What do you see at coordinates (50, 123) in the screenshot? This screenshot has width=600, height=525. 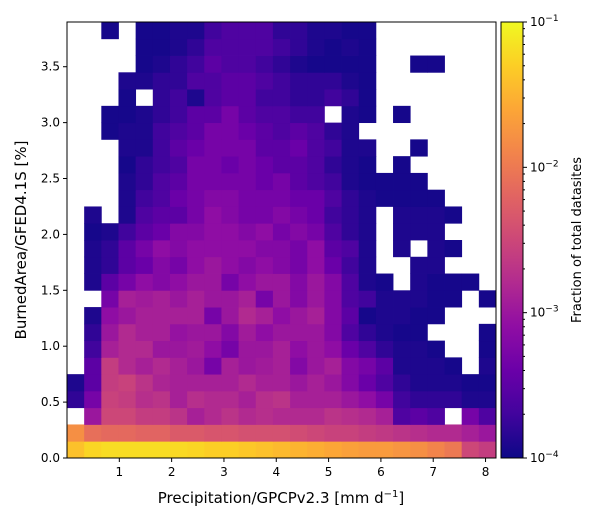 I see `y-tick-label: 3.0` at bounding box center [50, 123].